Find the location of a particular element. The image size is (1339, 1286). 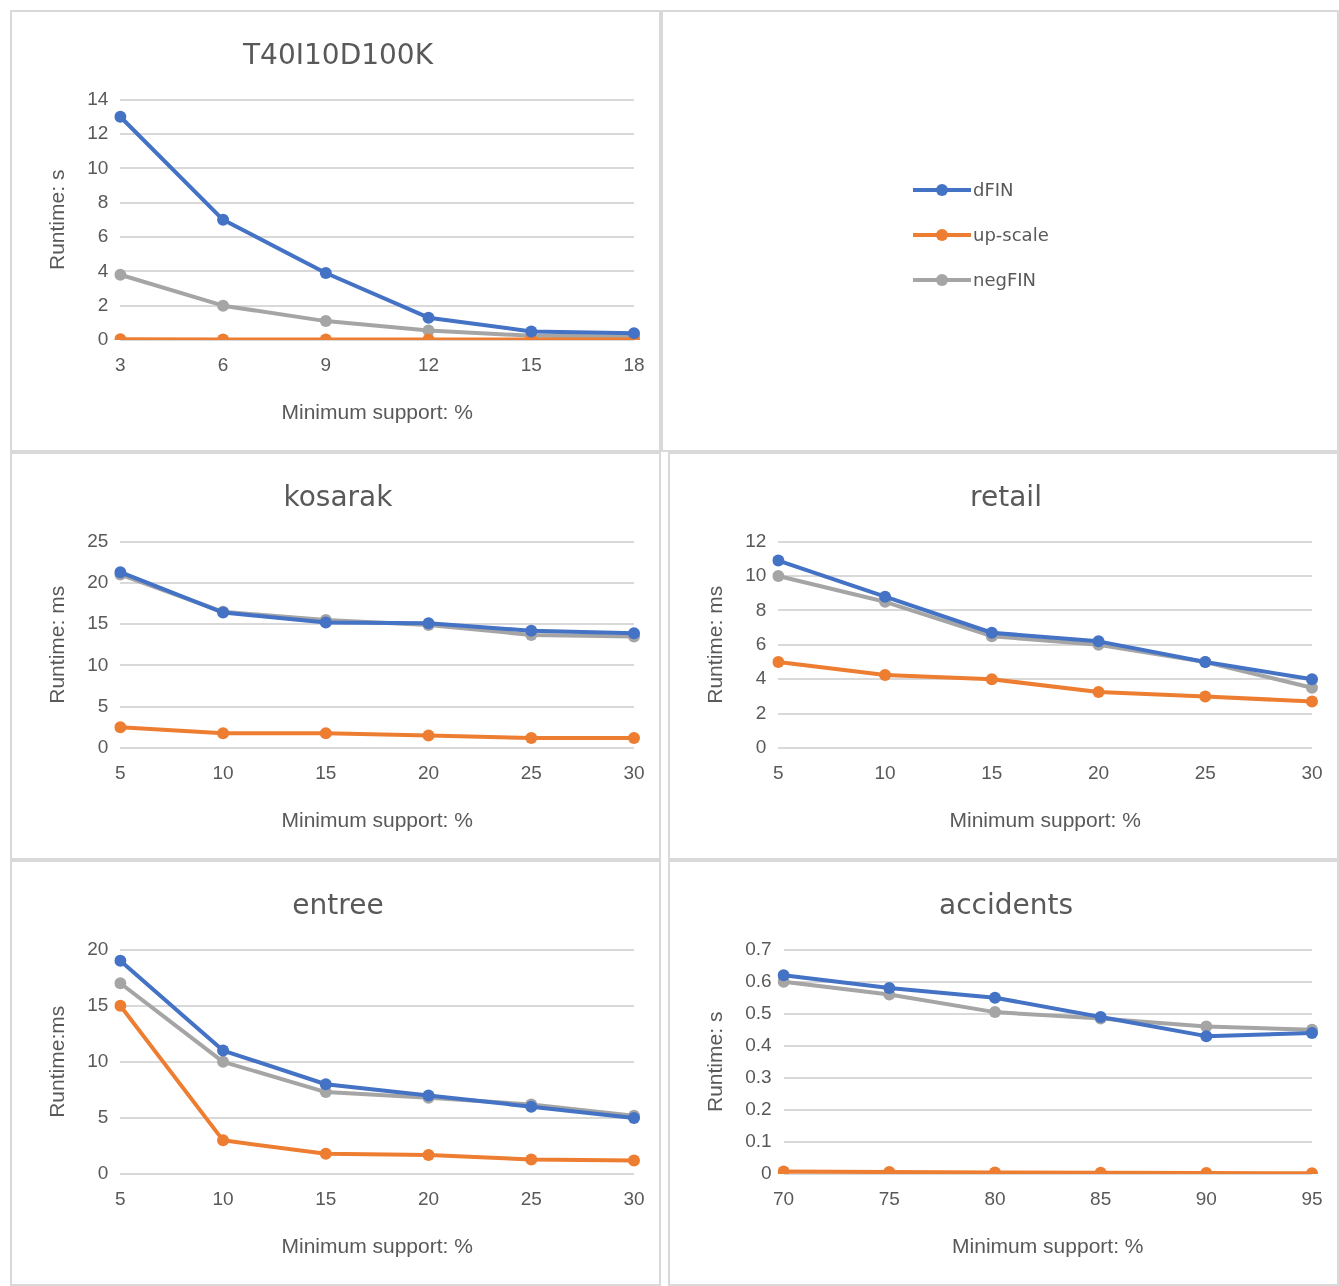

y-tick-label: 0.1 is located at coordinates (758, 1141).